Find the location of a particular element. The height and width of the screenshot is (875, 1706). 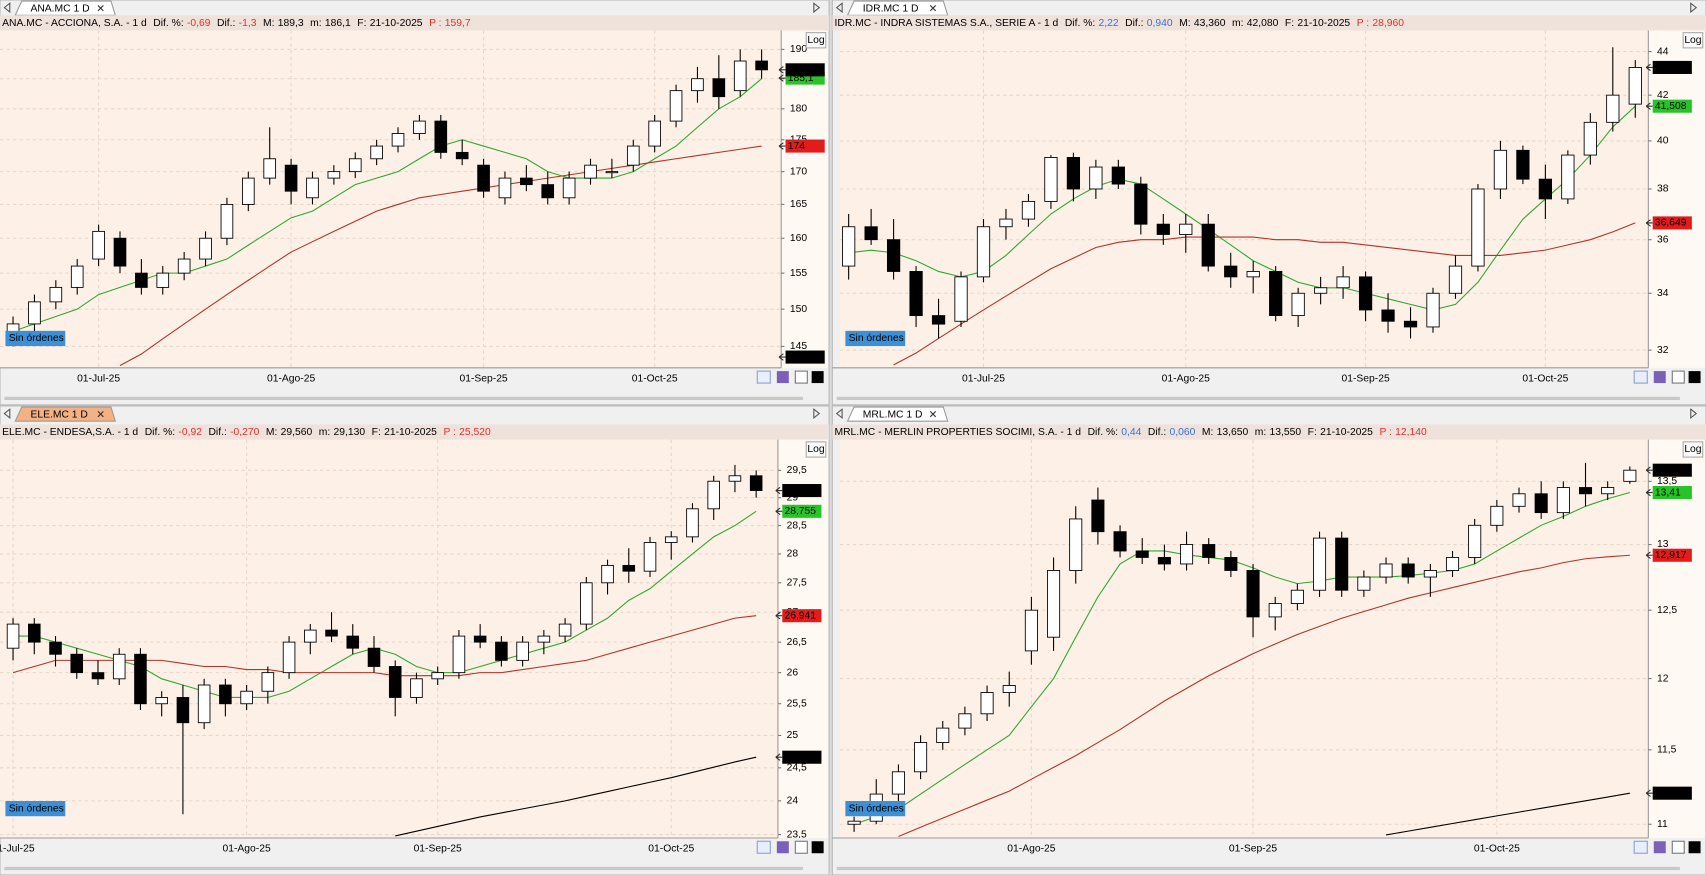

tab-label: MRL.MC 1 D is located at coordinates (893, 414).